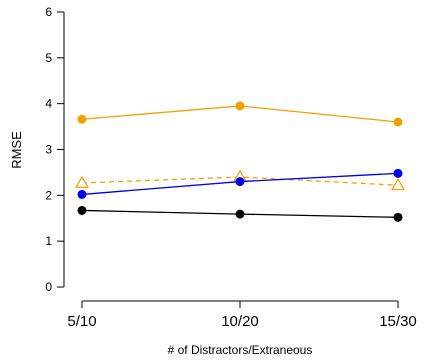 The image size is (426, 364). I want to click on x-tick-label: 15/30, so click(398, 321).